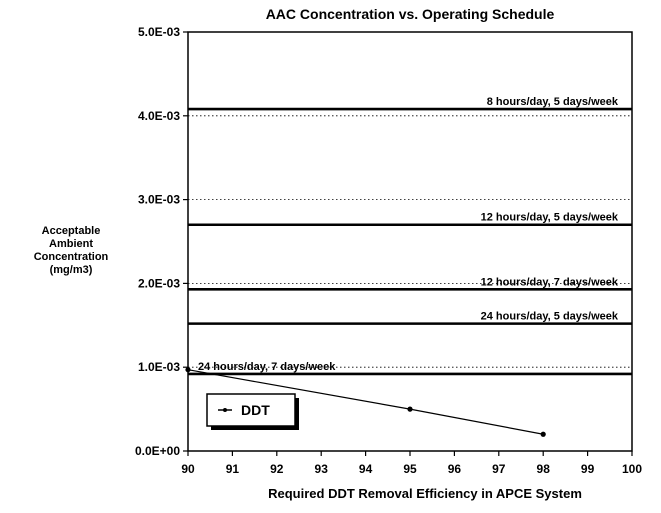 The width and height of the screenshot is (661, 513). Describe the element at coordinates (277, 469) in the screenshot. I see `x-tick-label: 92` at that location.